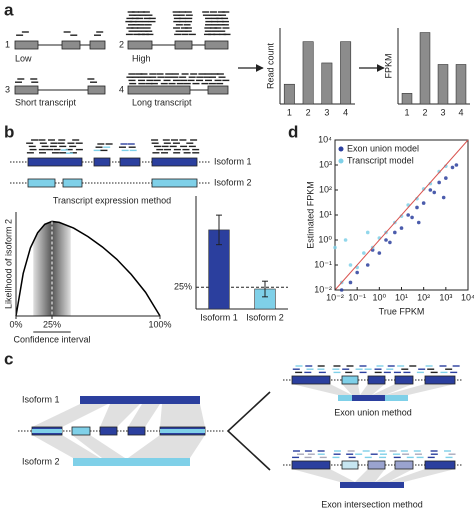 This screenshot has height=514, width=474. What do you see at coordinates (401, 297) in the screenshot?
I see `x-tick-label: 10¹` at bounding box center [401, 297].